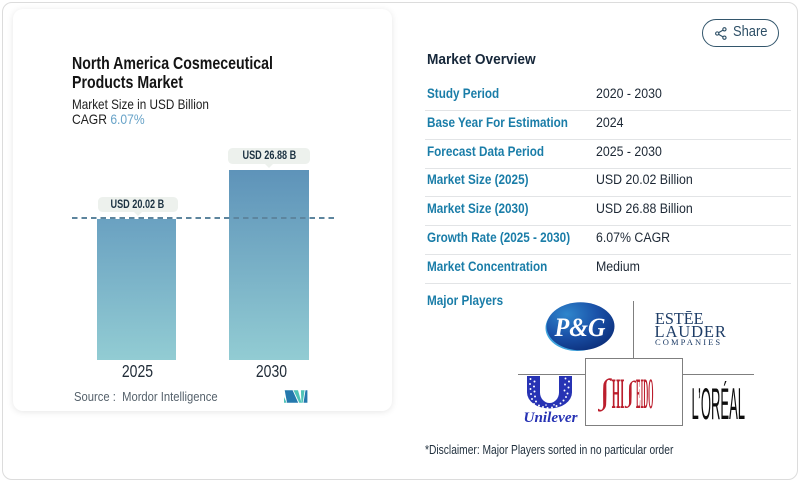  Describe the element at coordinates (580, 327) in the screenshot. I see `svg-text: P&G` at that location.